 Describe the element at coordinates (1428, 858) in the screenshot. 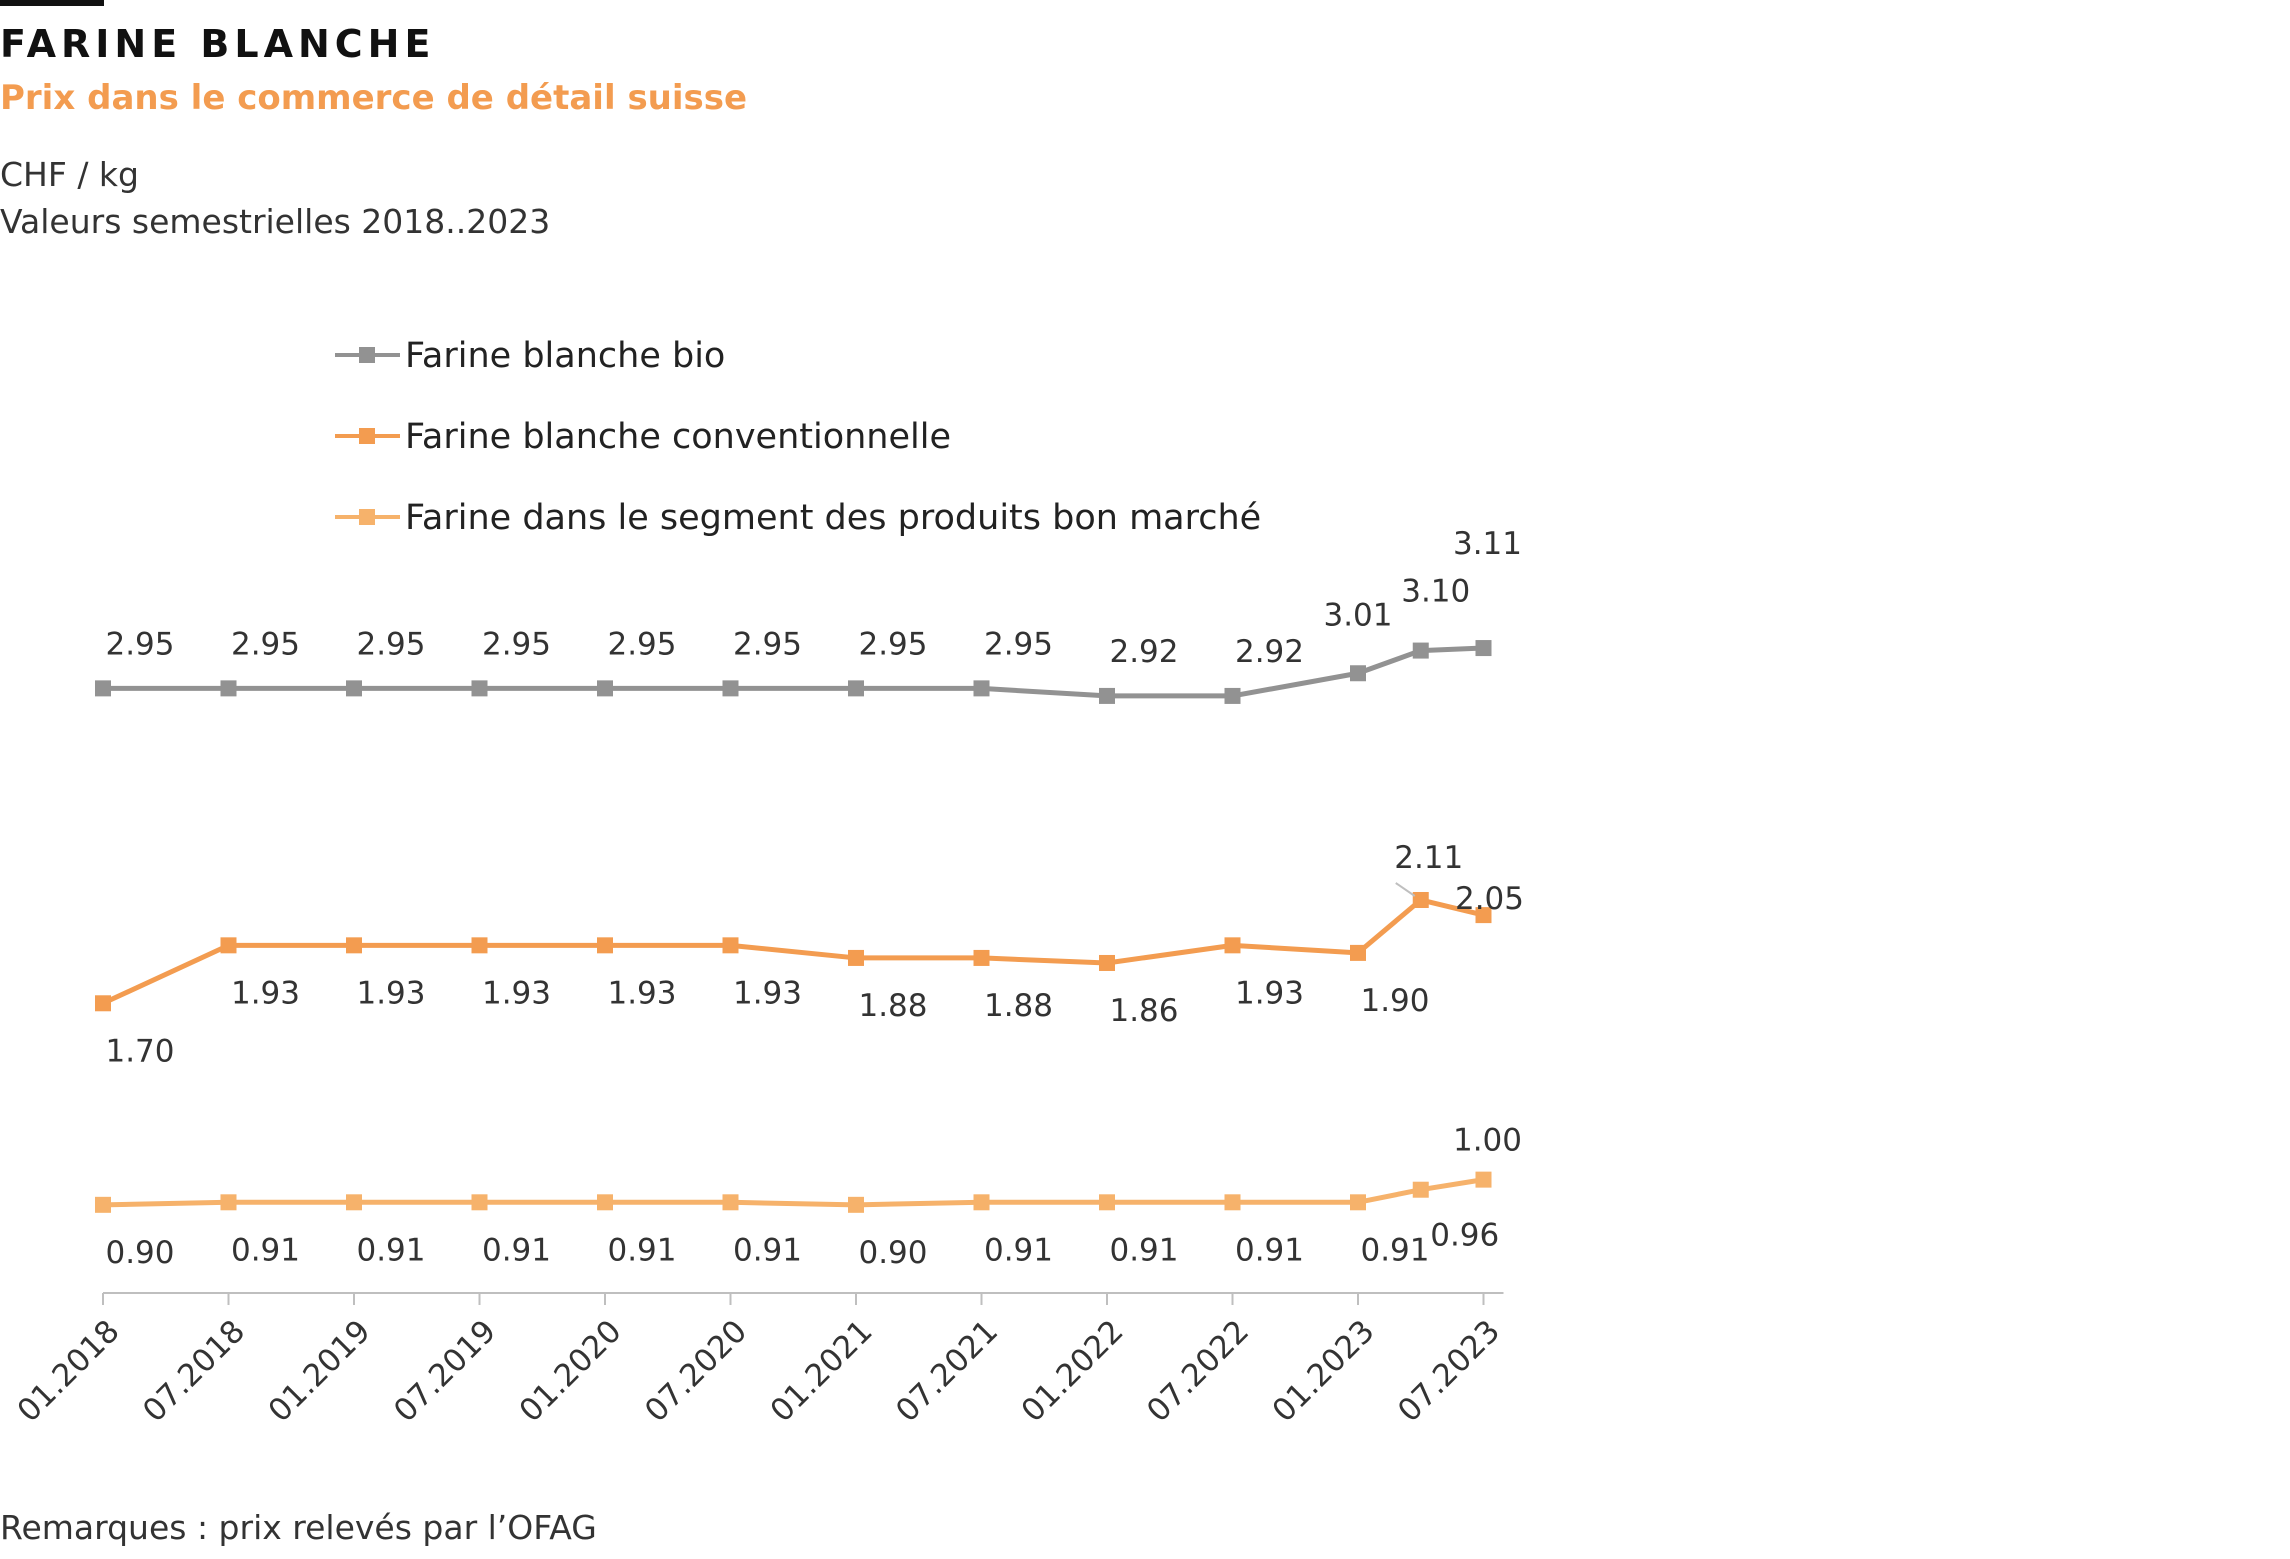

I see `data-label: 2.11` at that location.